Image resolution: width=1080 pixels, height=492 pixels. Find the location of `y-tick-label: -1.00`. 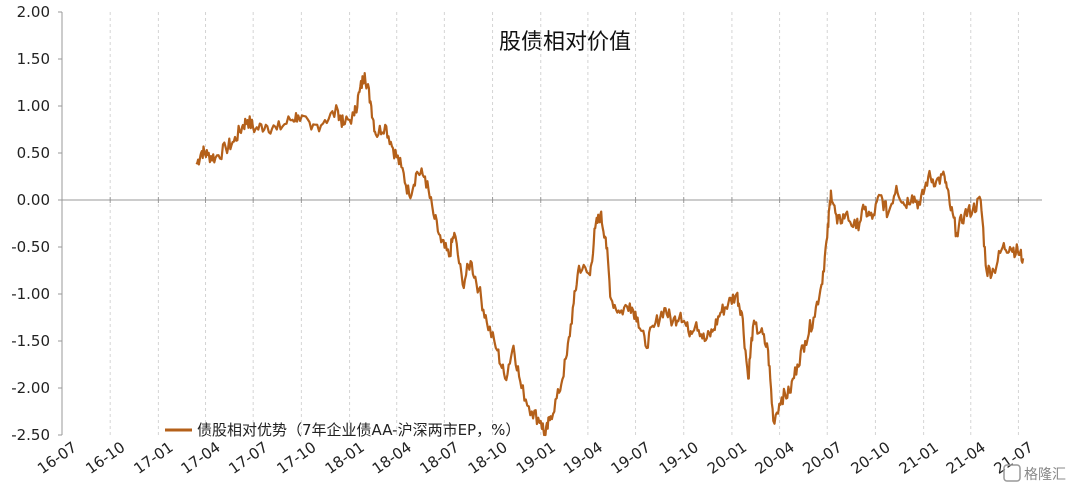

y-tick-label: -1.00 is located at coordinates (30, 294).